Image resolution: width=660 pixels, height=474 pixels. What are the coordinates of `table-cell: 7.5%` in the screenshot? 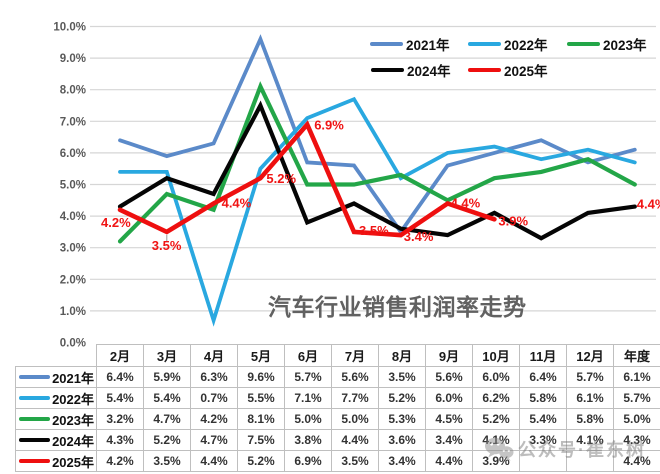 It's located at (261, 440).